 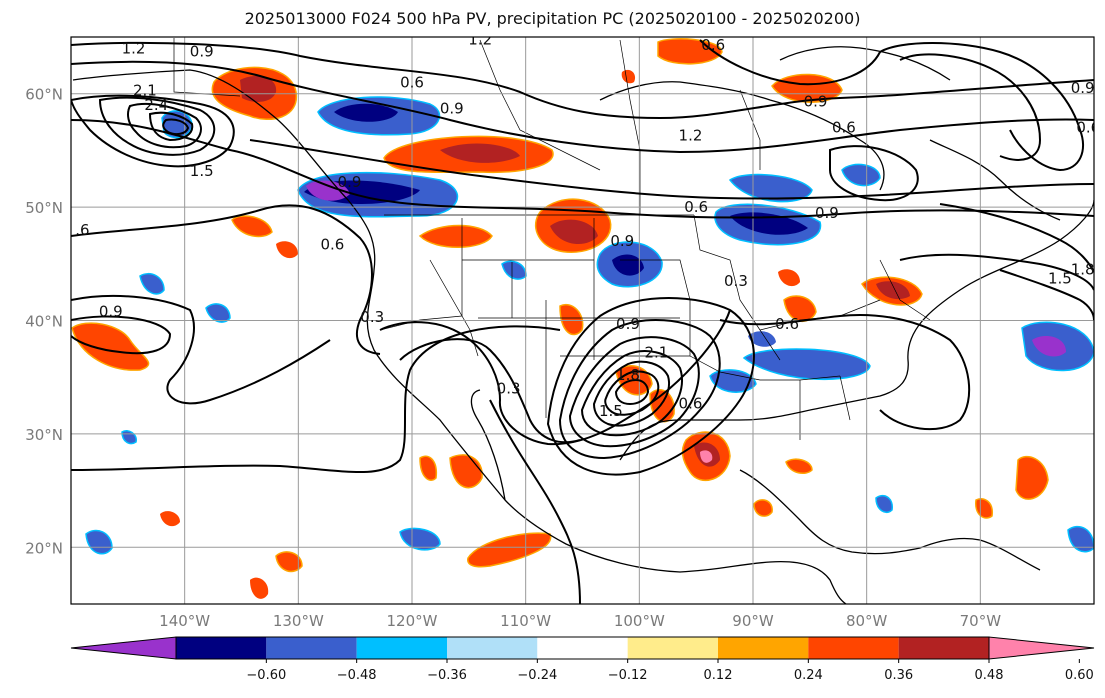 I want to click on lon-tick-label: 100°W, so click(x=639, y=621).